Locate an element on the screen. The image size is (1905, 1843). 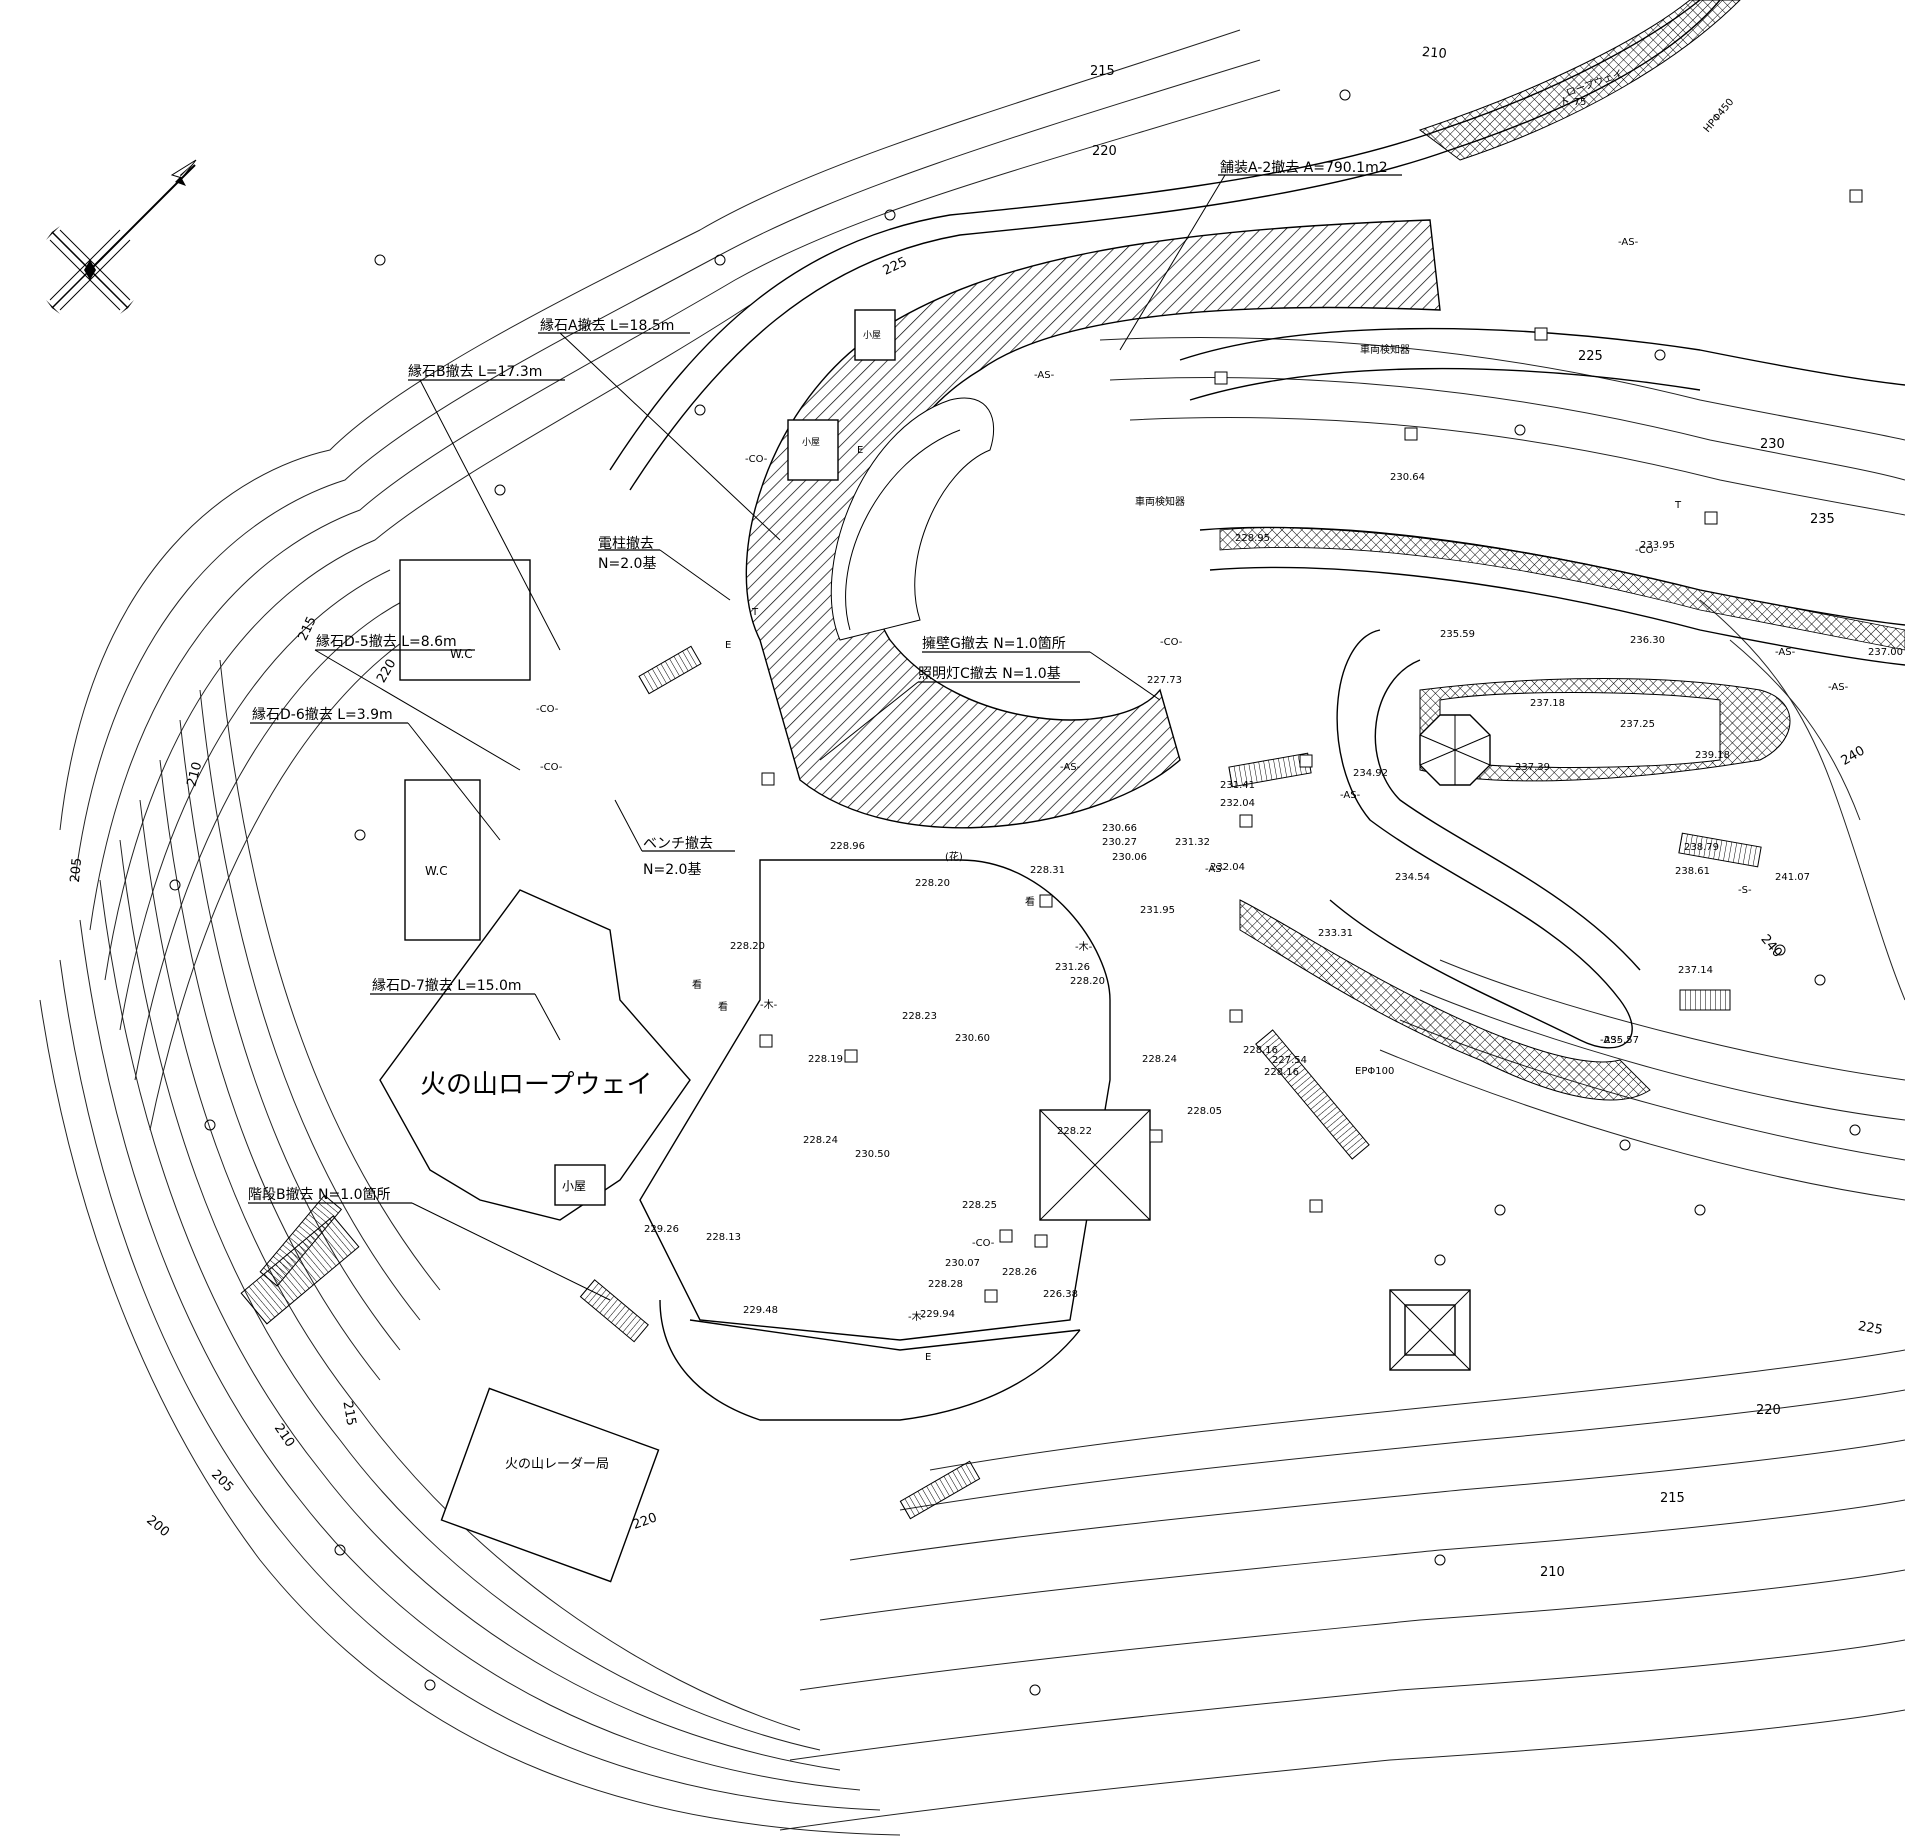
elevation: 228.96 is located at coordinates (847, 846).